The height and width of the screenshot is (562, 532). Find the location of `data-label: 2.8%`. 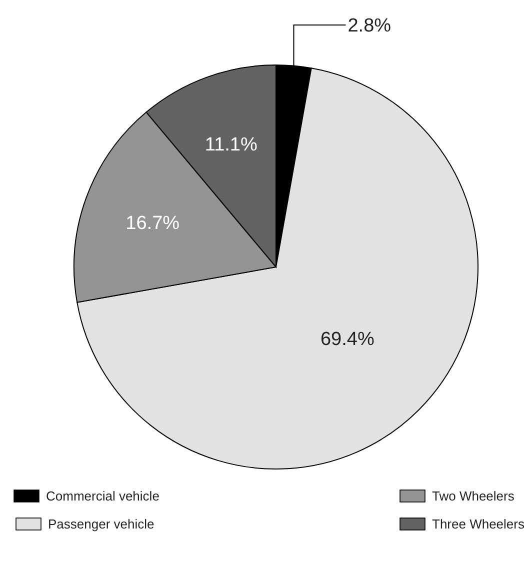

data-label: 2.8% is located at coordinates (370, 26).